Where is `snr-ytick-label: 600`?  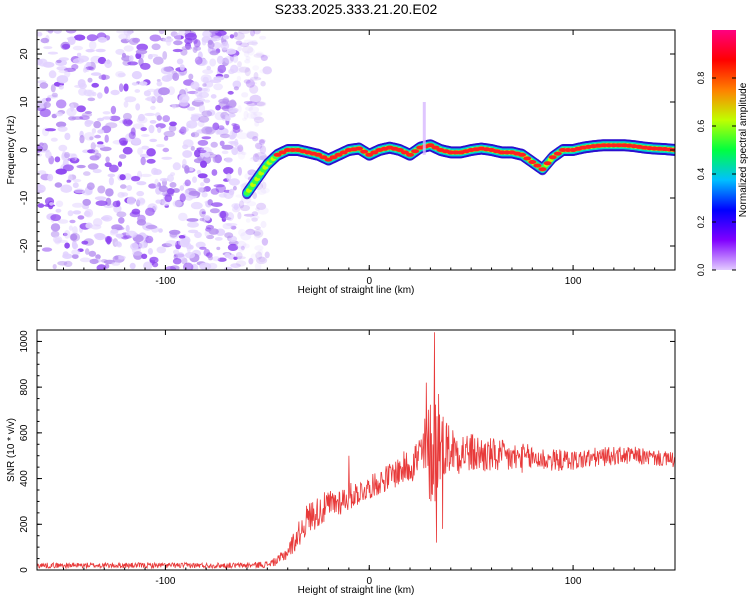 snr-ytick-label: 600 is located at coordinates (24, 432).